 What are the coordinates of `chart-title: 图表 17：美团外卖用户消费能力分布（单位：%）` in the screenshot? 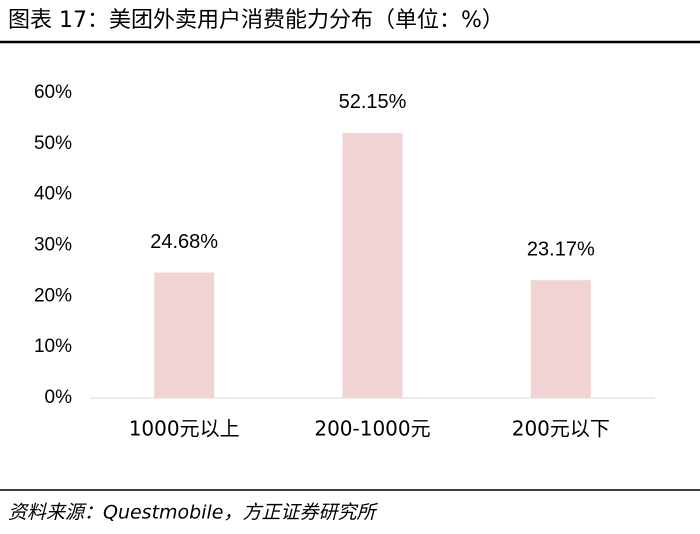 It's located at (256, 20).